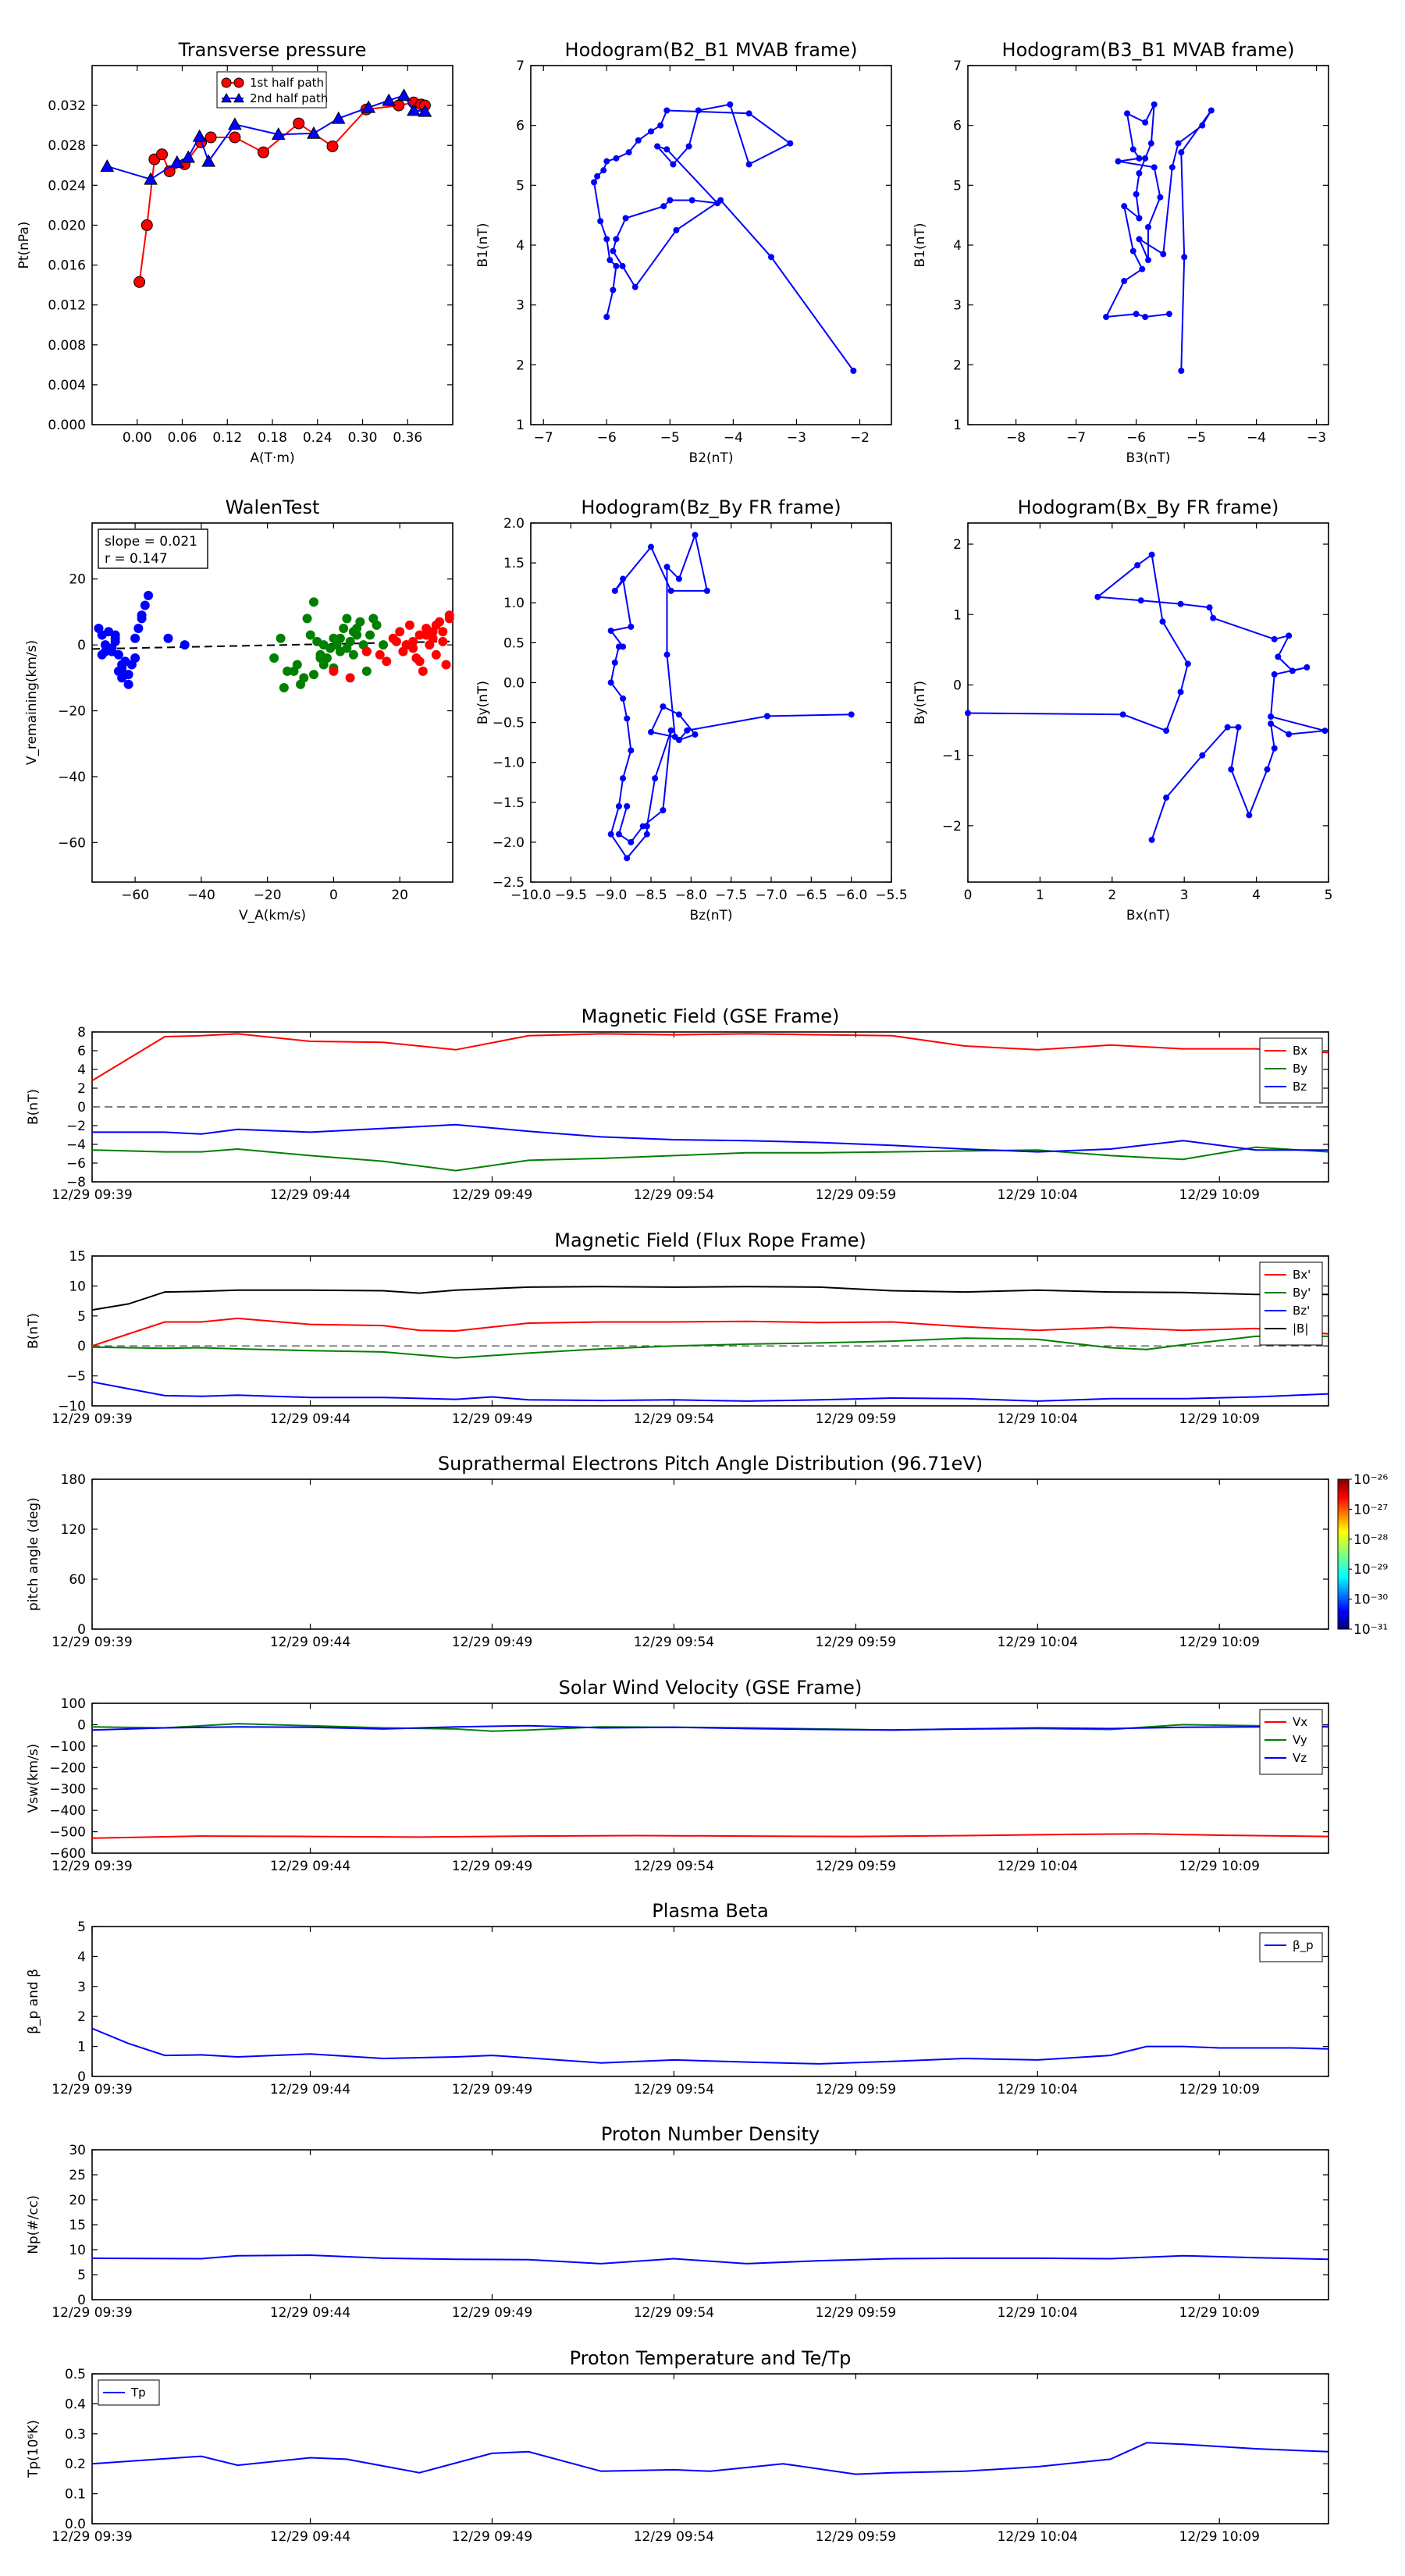 This screenshot has height=2576, width=1405. I want to click on x-tick-label: 12/29 09:49, so click(492, 1866).